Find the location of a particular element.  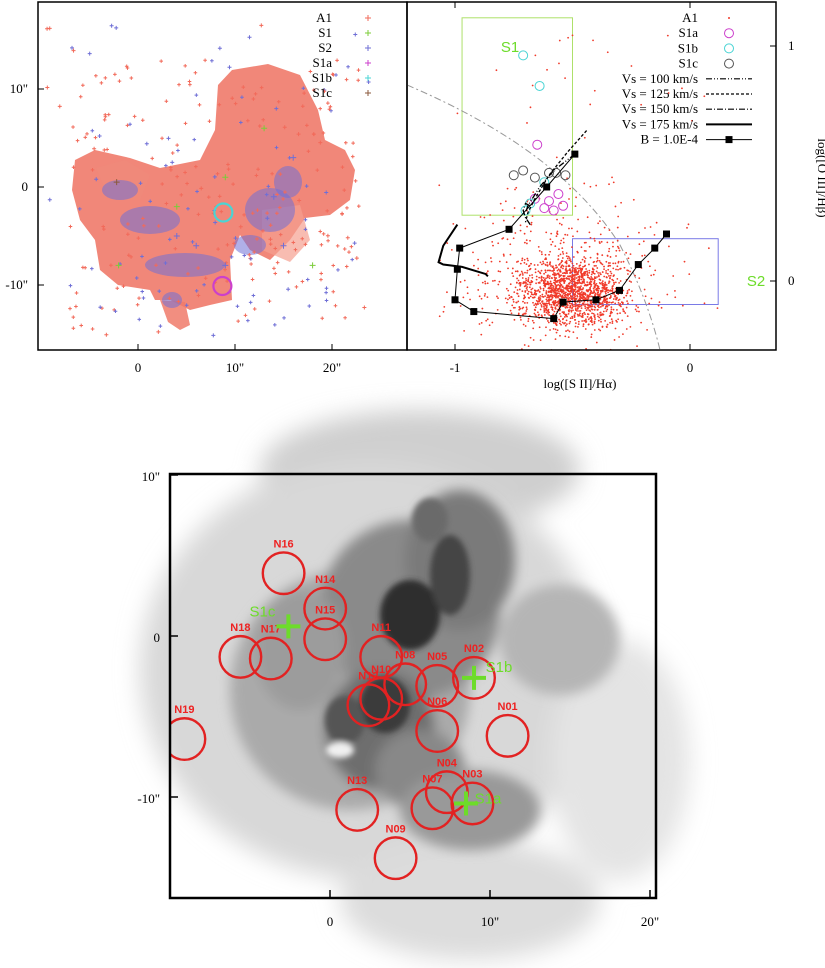

aperture-label-n17: N17 is located at coordinates (271, 630).